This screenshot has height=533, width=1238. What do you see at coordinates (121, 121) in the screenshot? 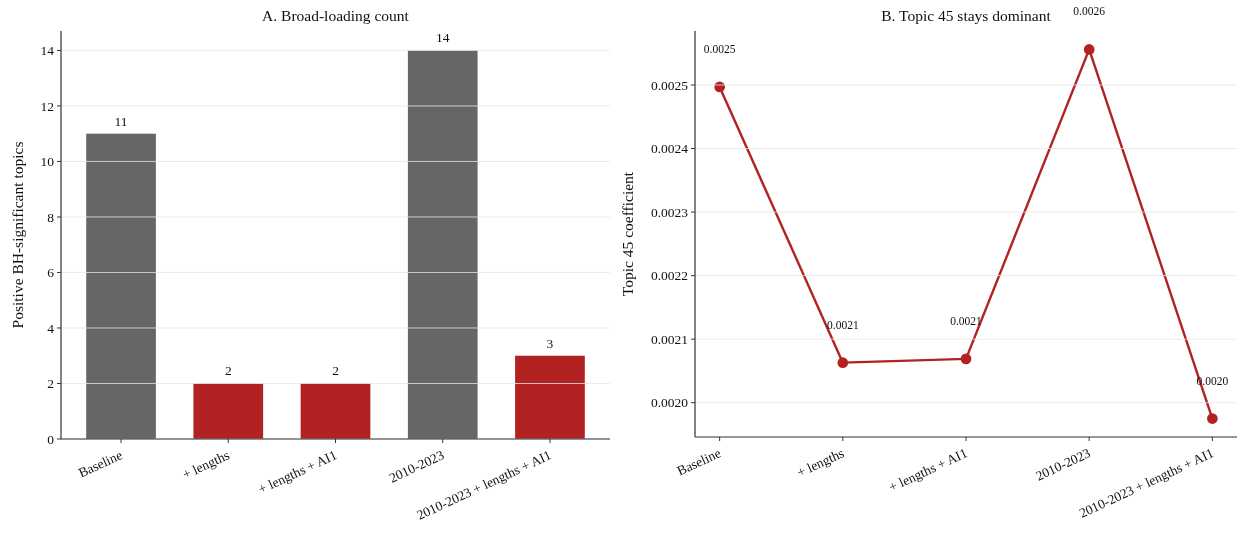
I see `data-label: 11` at bounding box center [121, 121].